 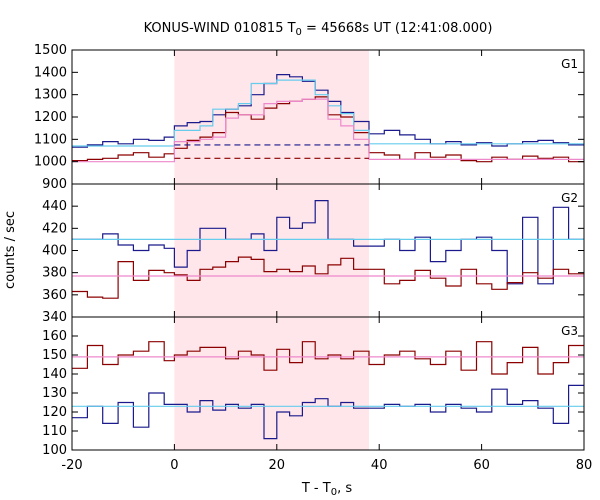 What do you see at coordinates (54, 336) in the screenshot?
I see `y-tick-label: 160` at bounding box center [54, 336].